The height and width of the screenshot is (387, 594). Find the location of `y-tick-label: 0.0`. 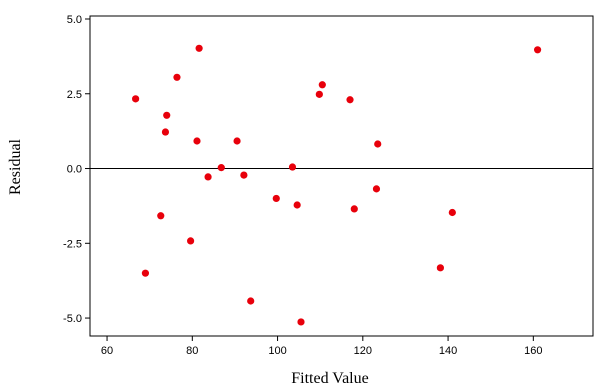

y-tick-label: 0.0 is located at coordinates (74, 170).